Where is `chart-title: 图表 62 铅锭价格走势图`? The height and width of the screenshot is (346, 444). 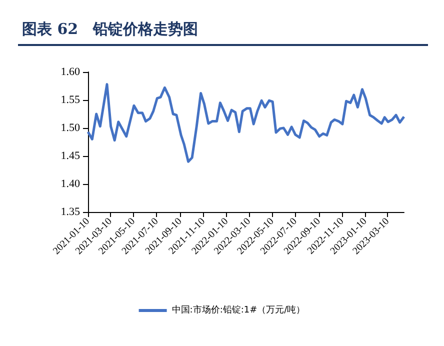
chart-title: 图表 62 铅锭价格走势图 is located at coordinates (110, 29).